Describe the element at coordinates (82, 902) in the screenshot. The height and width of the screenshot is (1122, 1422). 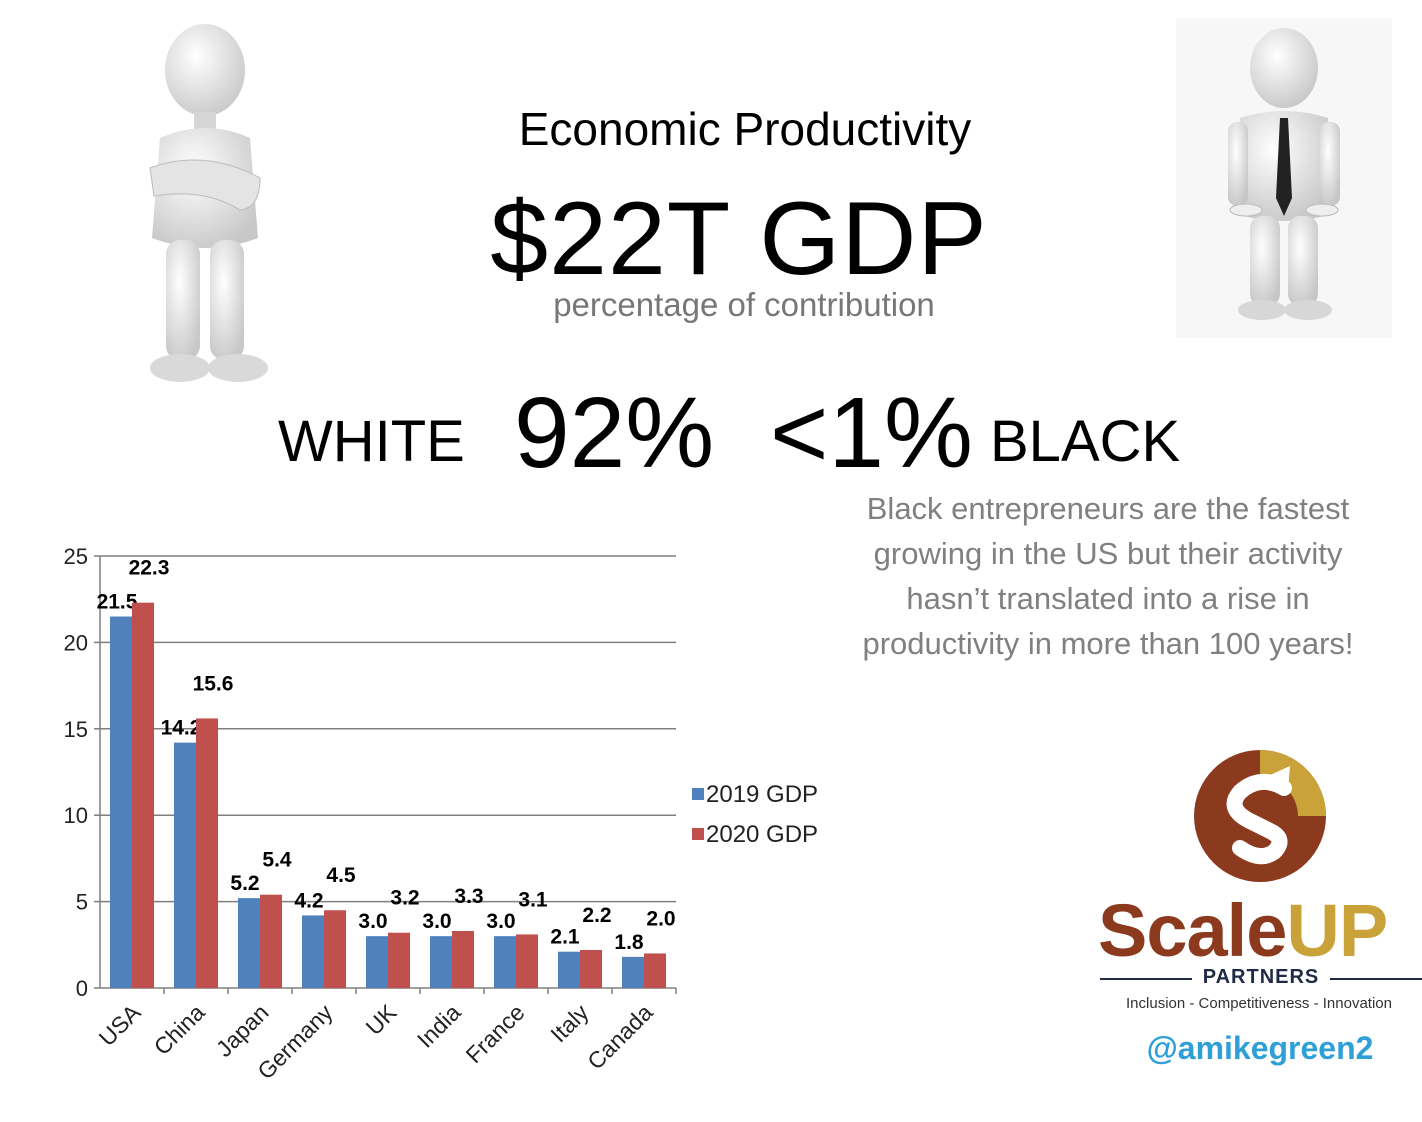
I see `y-tick-label: 5` at that location.